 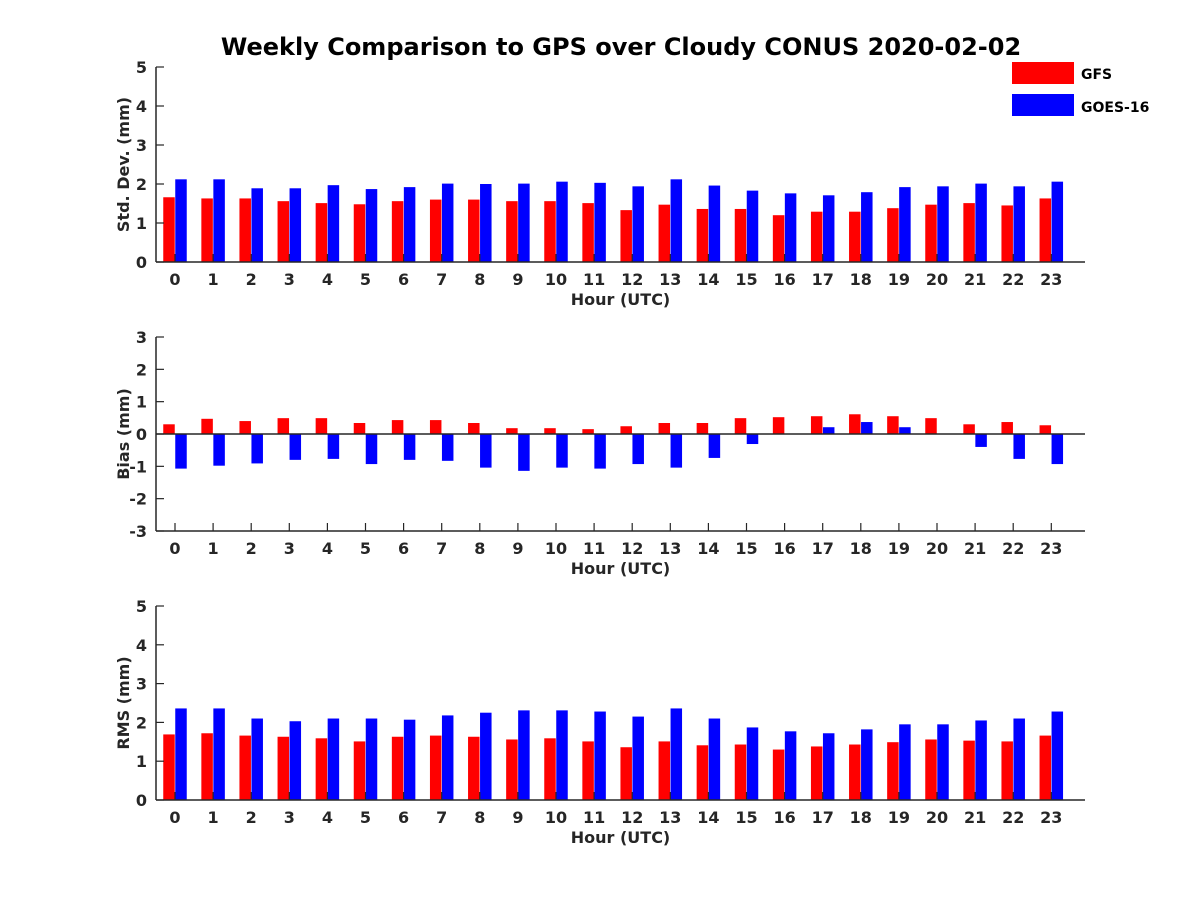 What do you see at coordinates (861, 279) in the screenshot?
I see `std-dev-x-tick-label: 18` at bounding box center [861, 279].